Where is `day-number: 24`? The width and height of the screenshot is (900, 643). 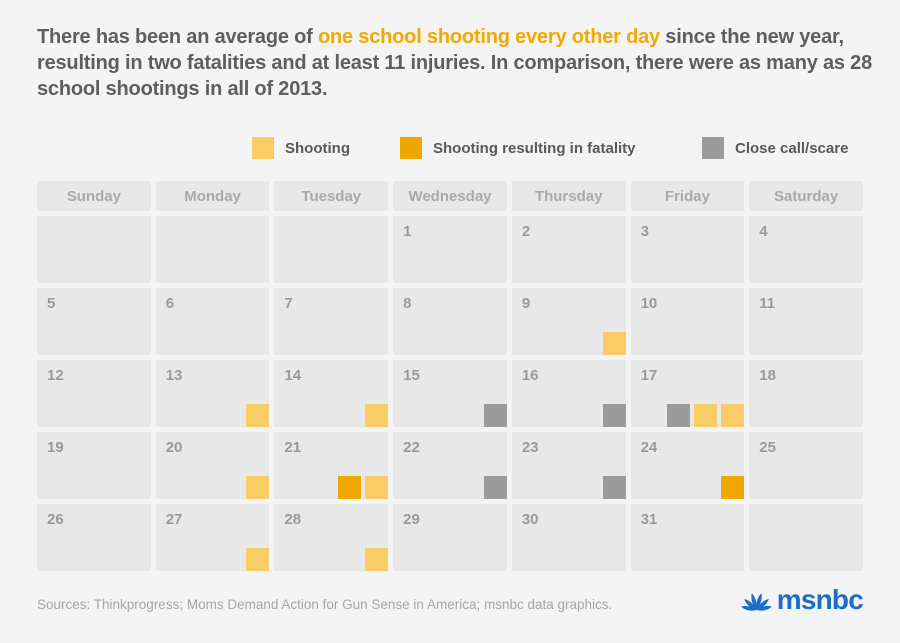
day-number: 24 is located at coordinates (649, 447).